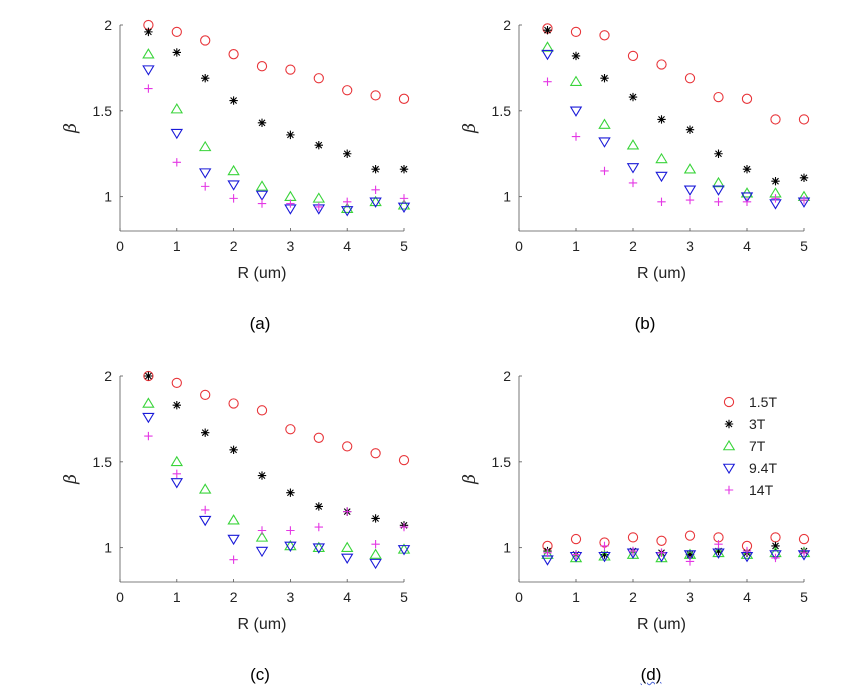 This screenshot has width=849, height=696. What do you see at coordinates (260, 323) in the screenshot?
I see `panel-label-a: (a)` at bounding box center [260, 323].